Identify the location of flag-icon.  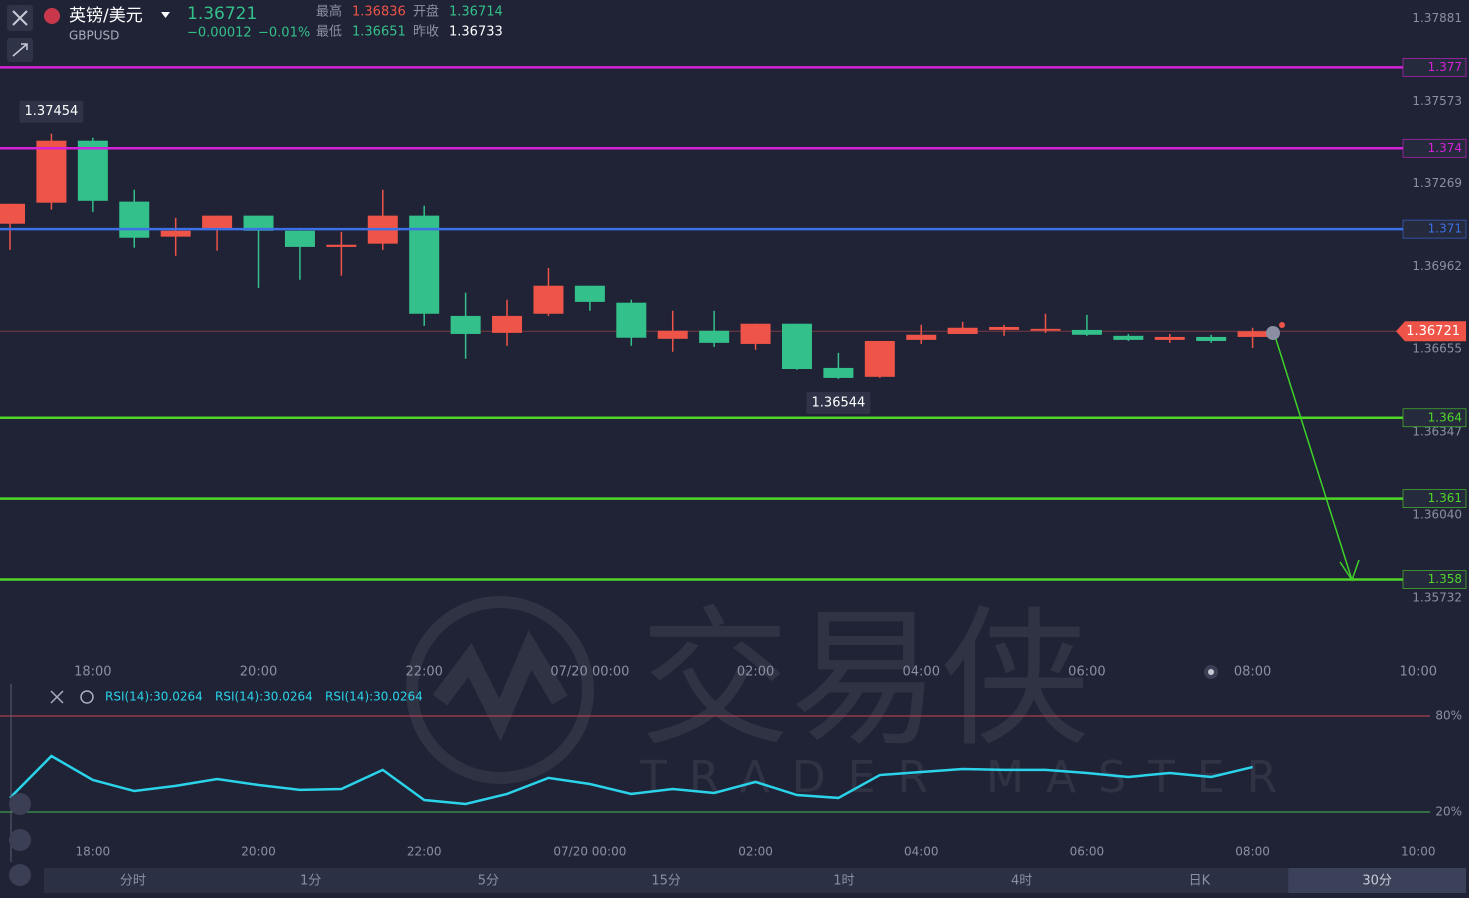
(52, 16).